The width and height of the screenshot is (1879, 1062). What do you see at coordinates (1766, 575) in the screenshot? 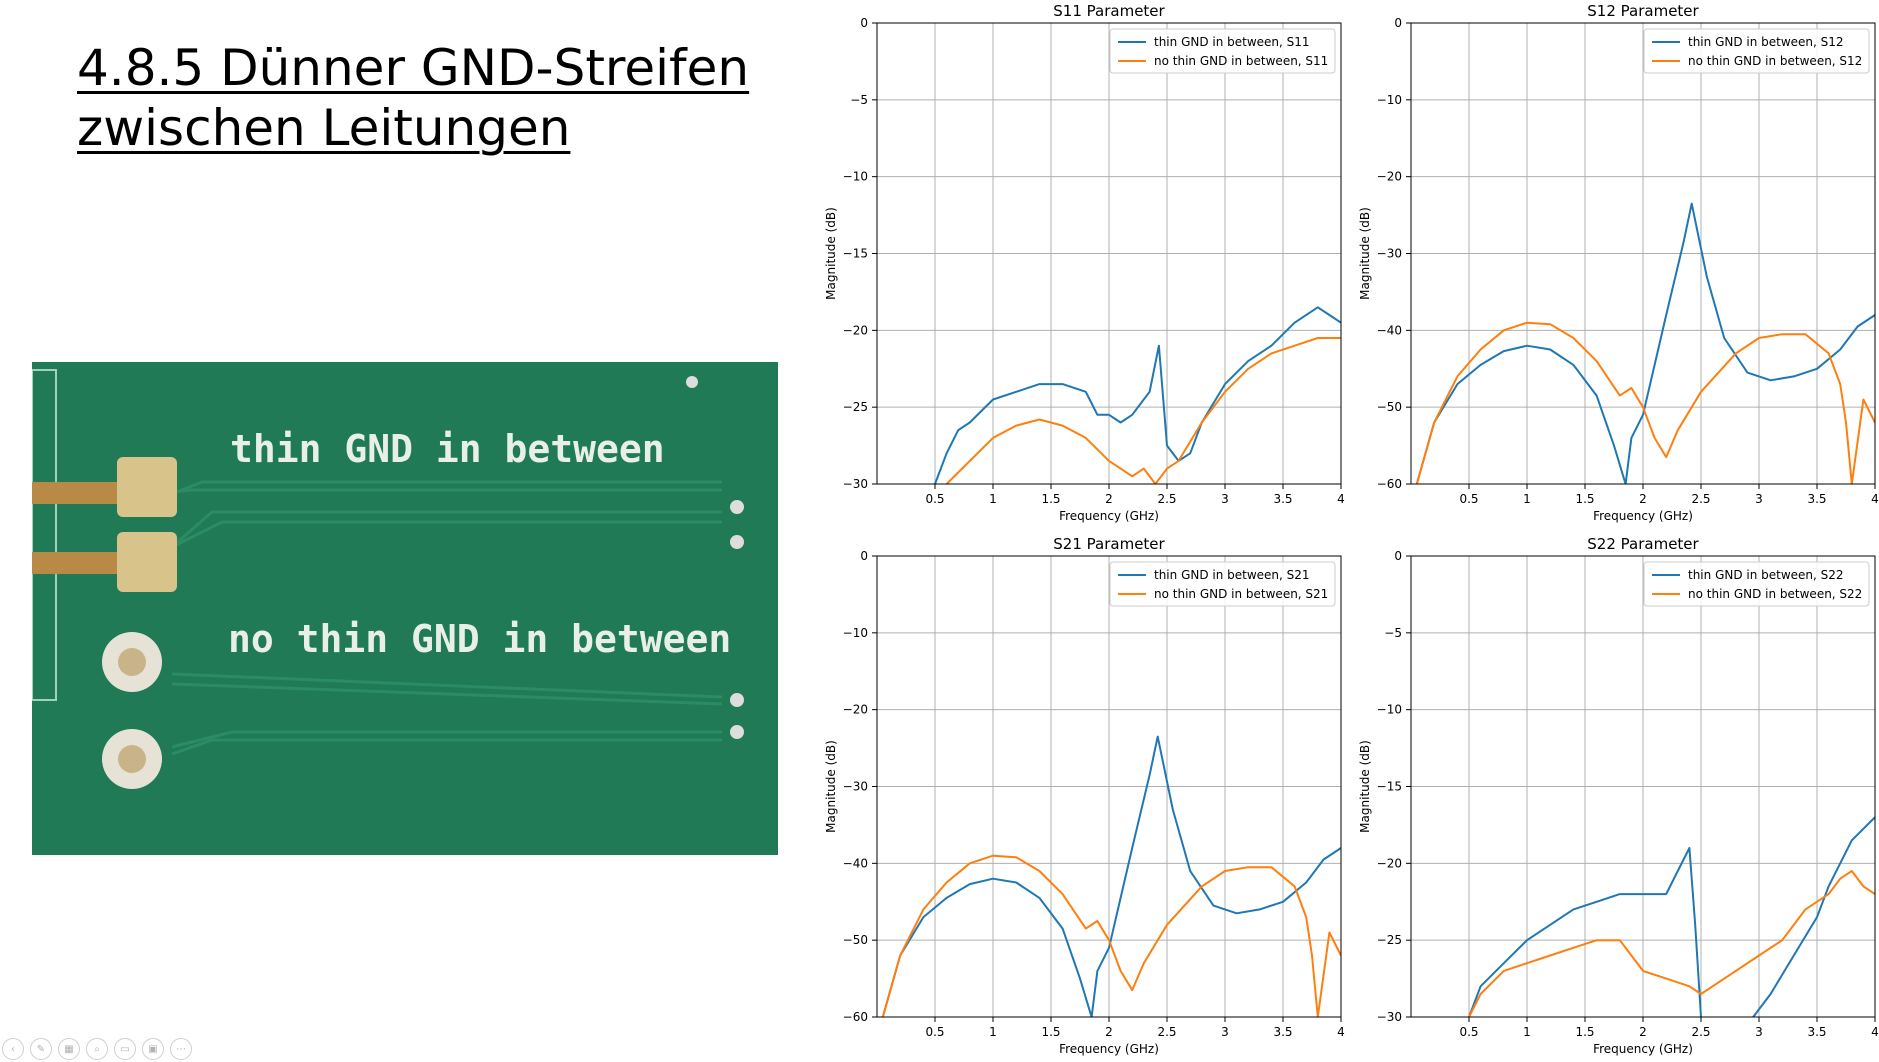
I see `legend-label: thin GND in between, S22` at bounding box center [1766, 575].